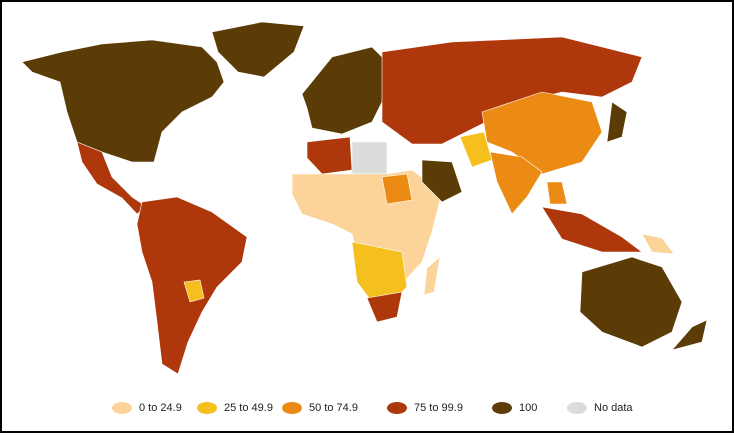  What do you see at coordinates (369, 158) in the screenshot?
I see `libya-no-data` at bounding box center [369, 158].